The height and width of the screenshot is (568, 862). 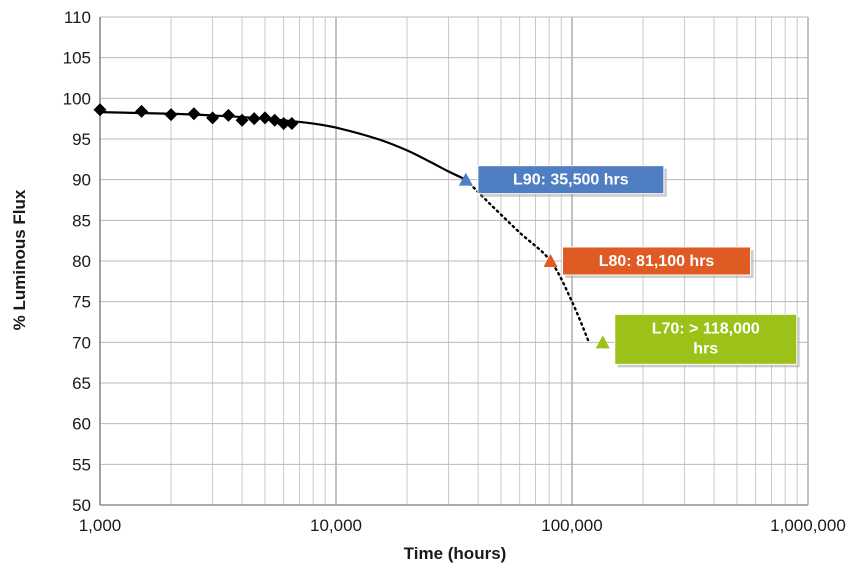 What do you see at coordinates (571, 525) in the screenshot?
I see `x-tick-label: 100,000` at bounding box center [571, 525].